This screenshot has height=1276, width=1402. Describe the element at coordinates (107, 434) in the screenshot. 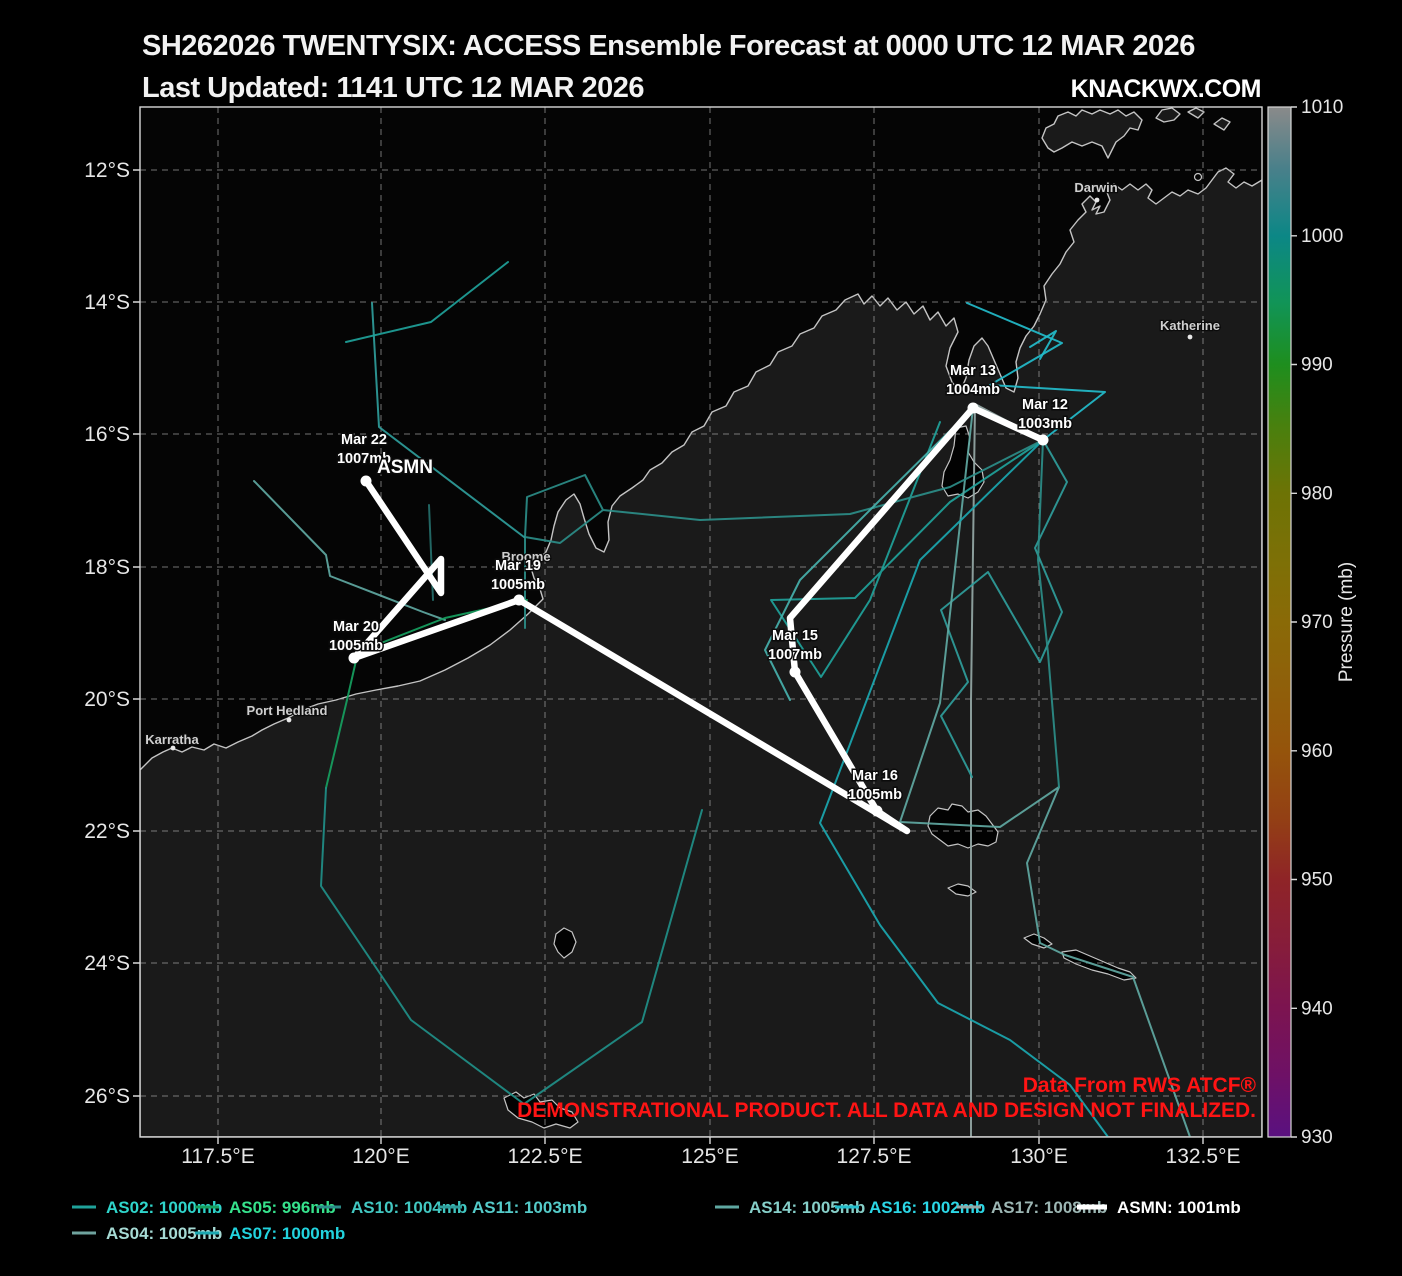

I see `y-tick: 16°S` at that location.